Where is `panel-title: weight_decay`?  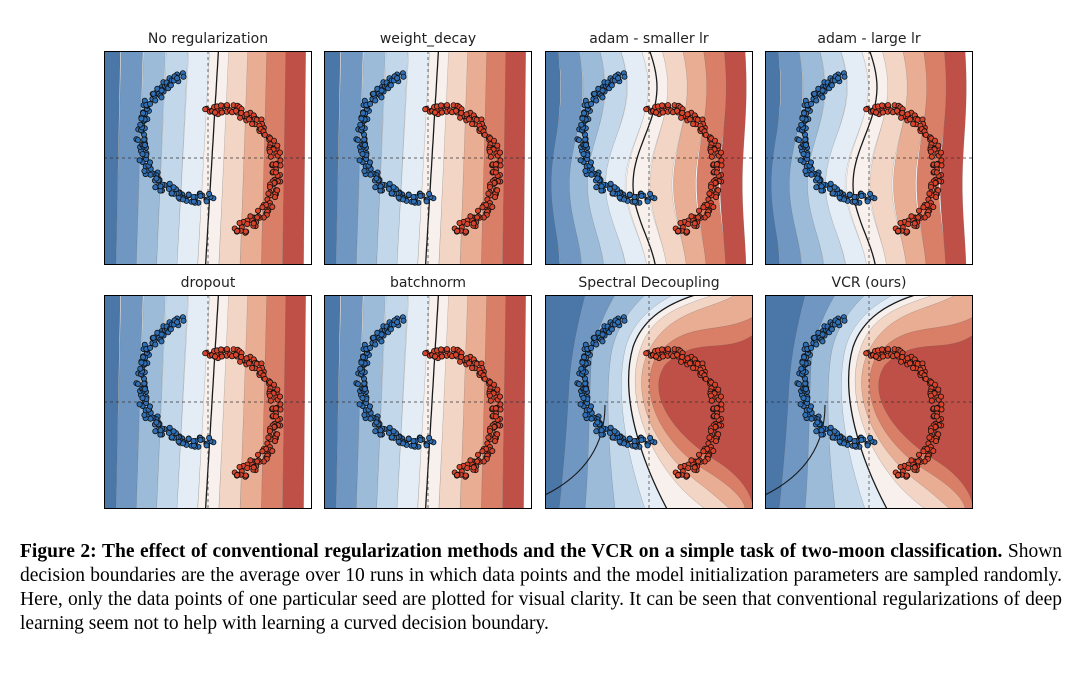 panel-title: weight_decay is located at coordinates (428, 39).